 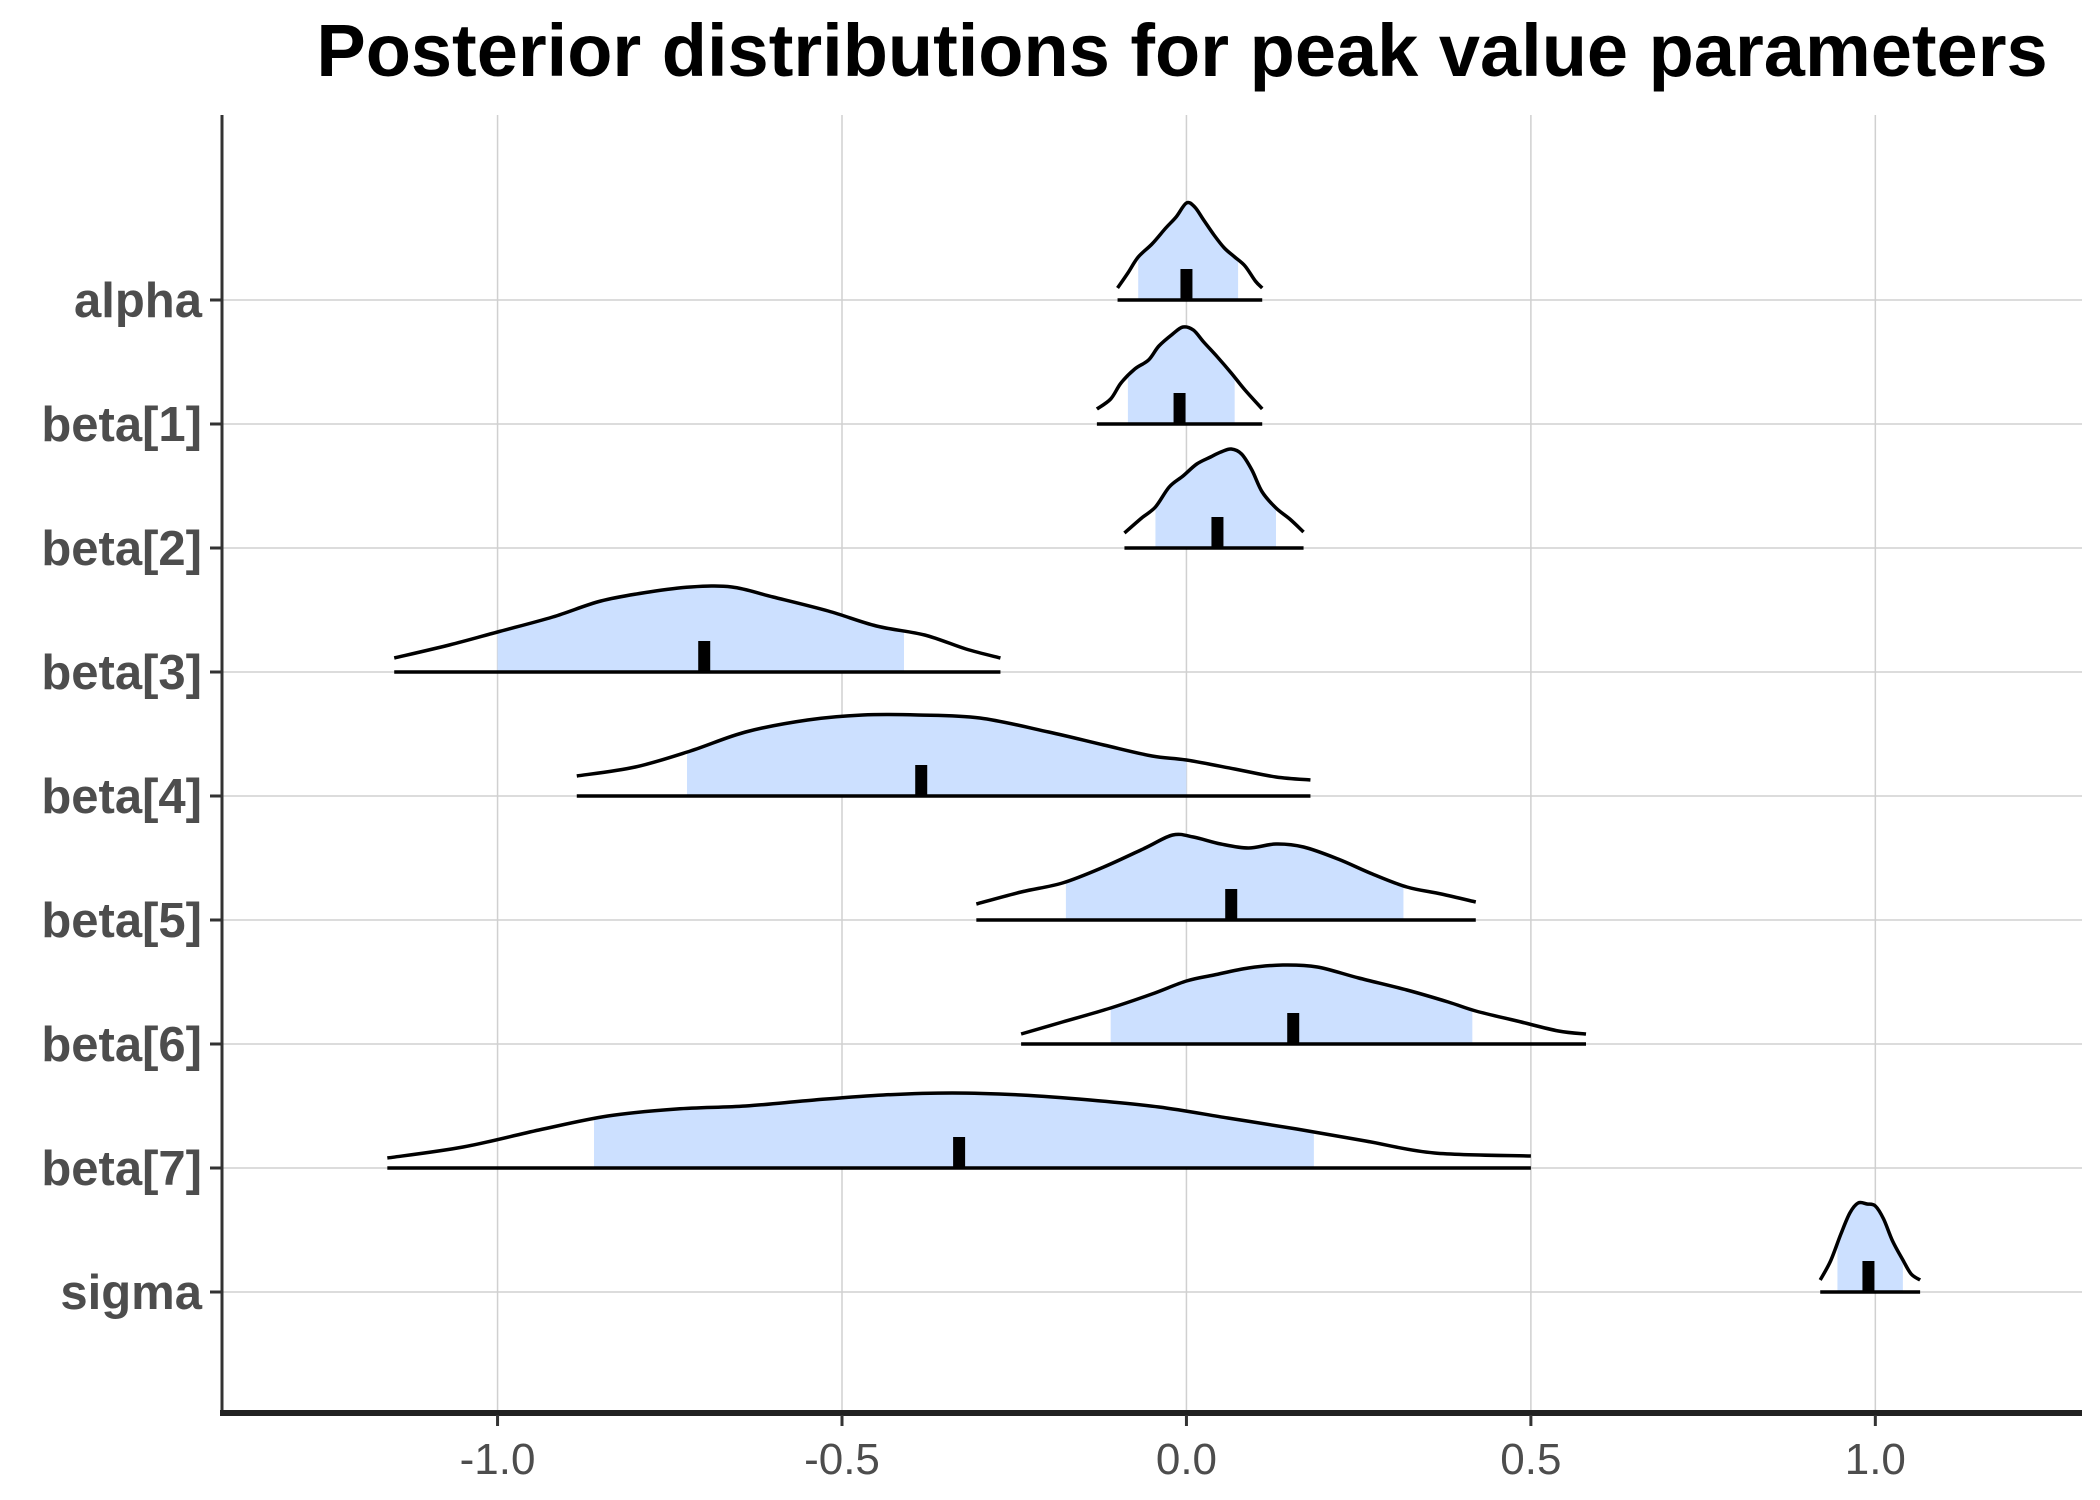 I want to click on x-tick-label: 0.5, so click(x=1530, y=1459).